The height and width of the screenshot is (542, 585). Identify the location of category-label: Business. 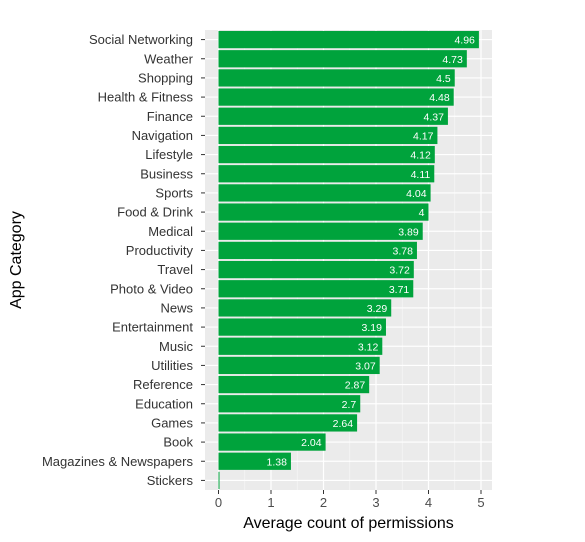
(166, 173).